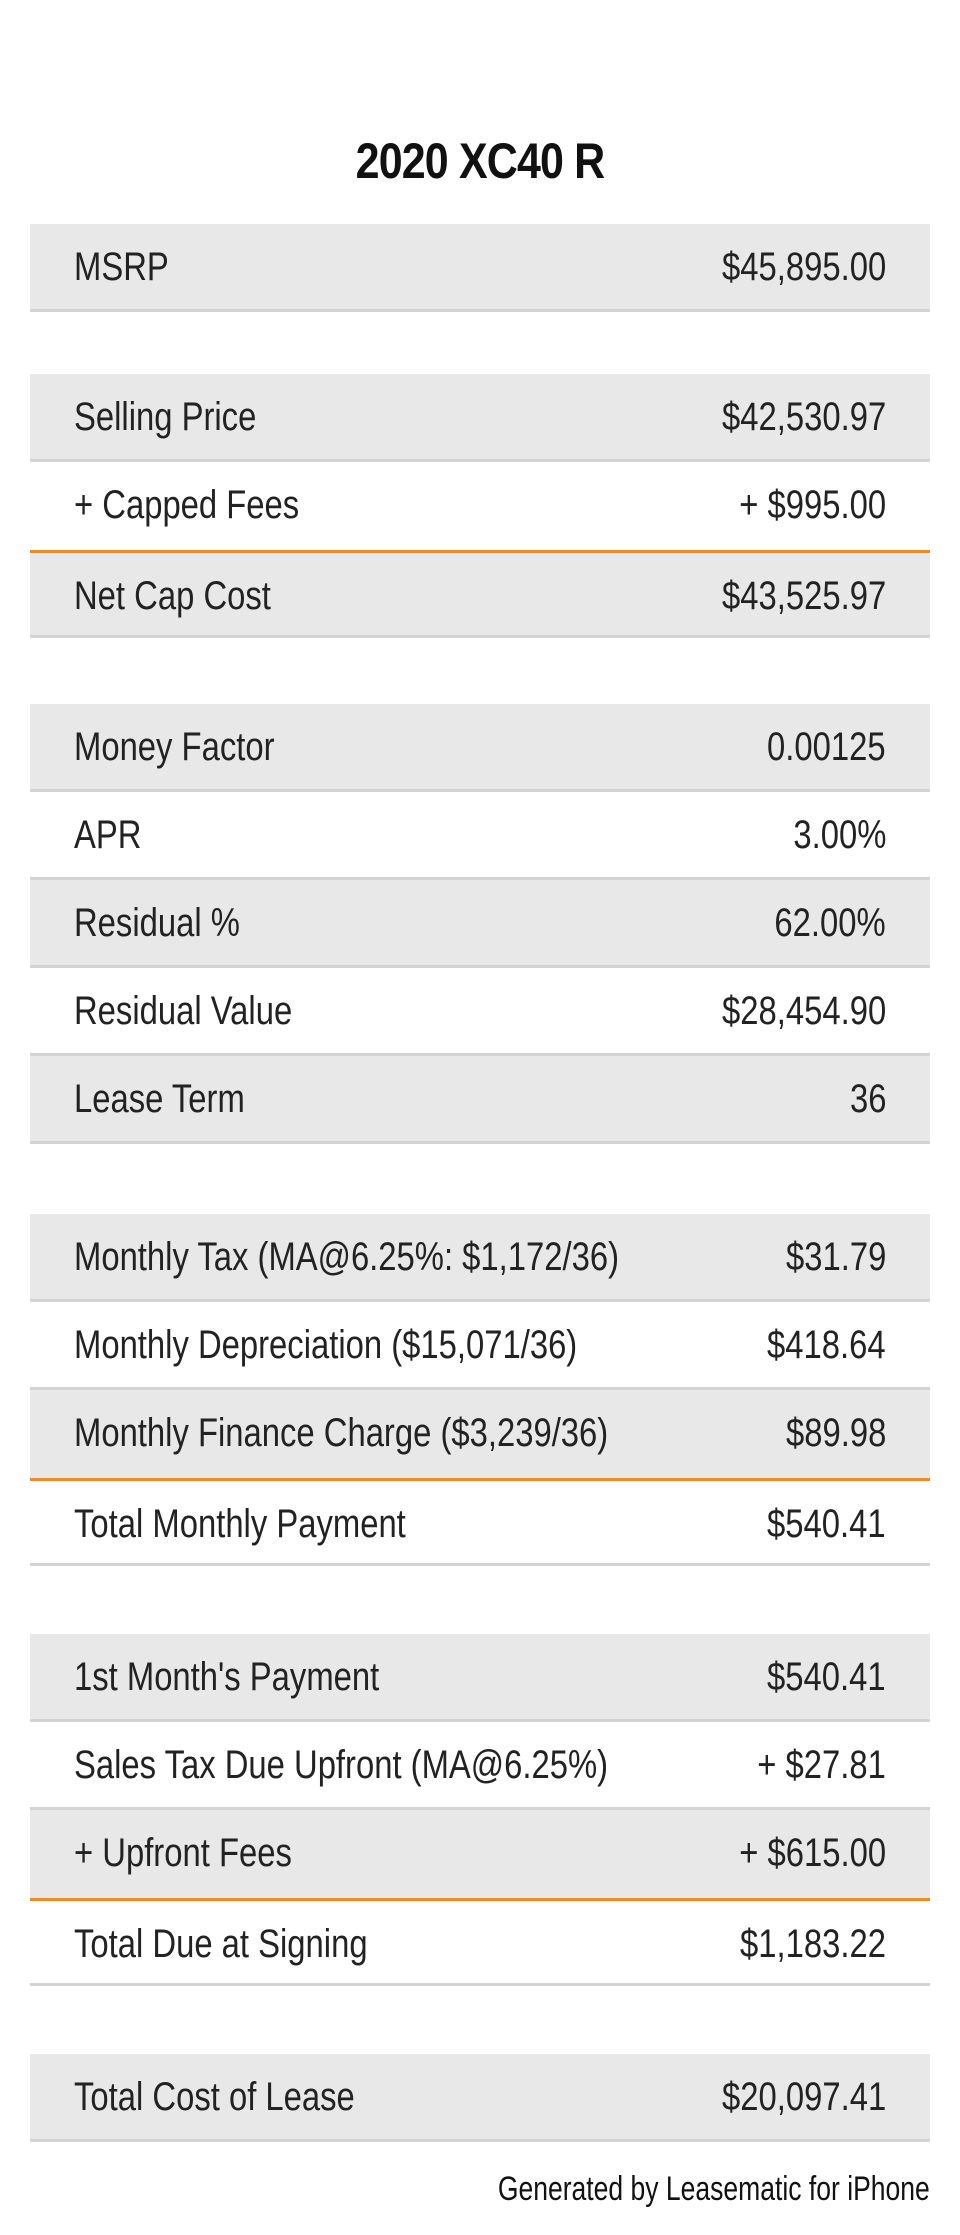  What do you see at coordinates (187, 505) in the screenshot?
I see `row-label: + Capped Fees` at bounding box center [187, 505].